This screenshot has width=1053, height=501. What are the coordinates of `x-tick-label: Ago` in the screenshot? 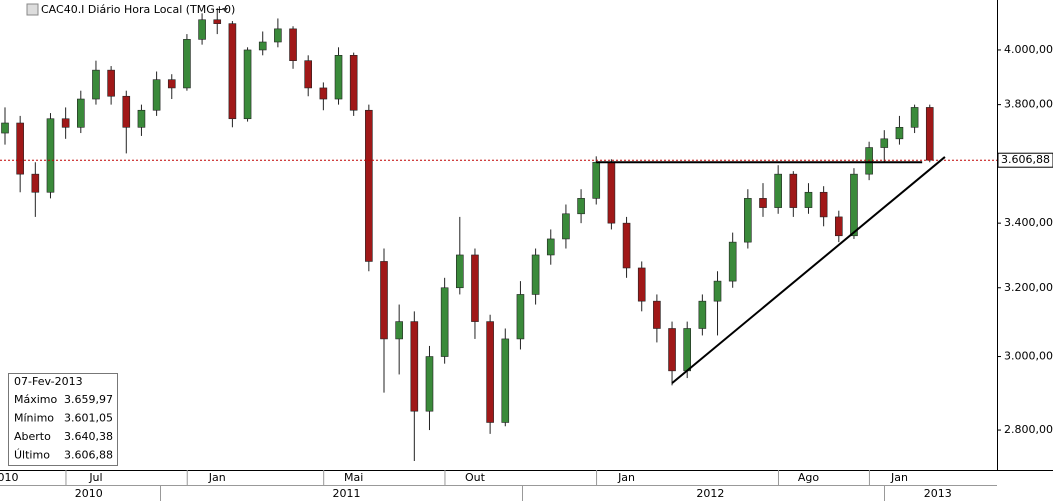 It's located at (809, 477).